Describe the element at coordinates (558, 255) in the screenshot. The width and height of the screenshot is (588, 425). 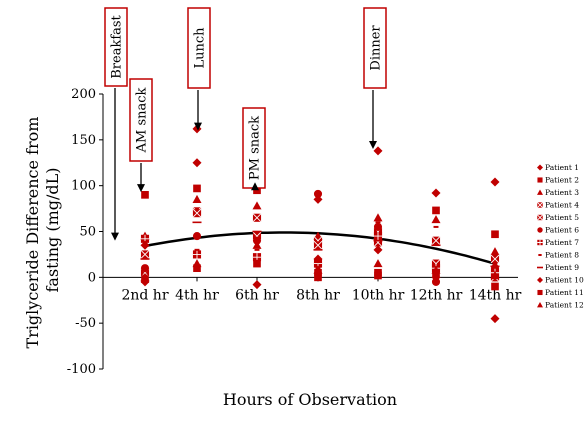
I see `legend-item: Patient 8` at that location.